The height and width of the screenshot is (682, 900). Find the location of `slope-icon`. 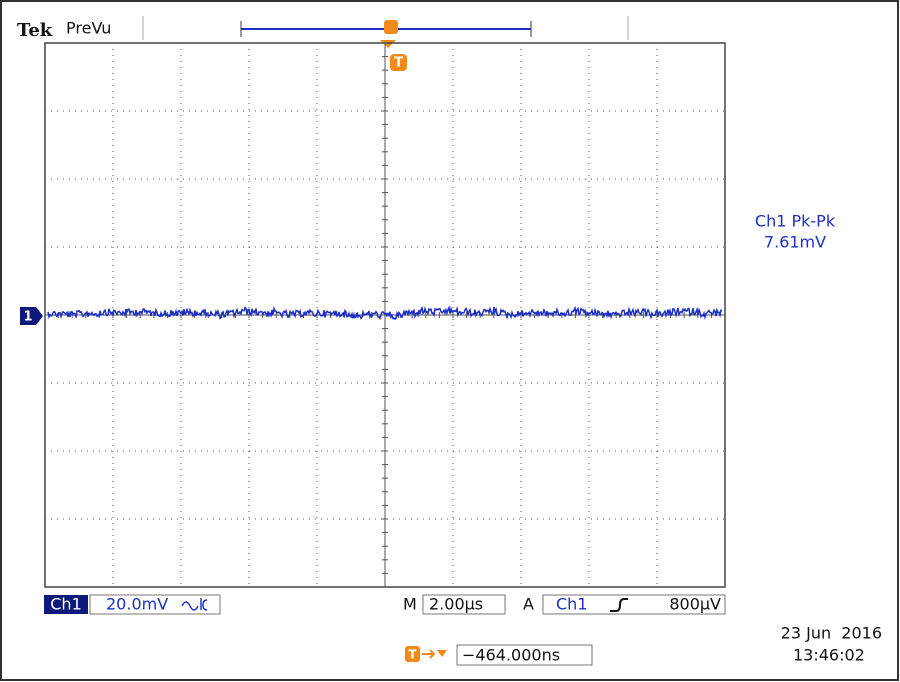

slope-icon is located at coordinates (619, 605).